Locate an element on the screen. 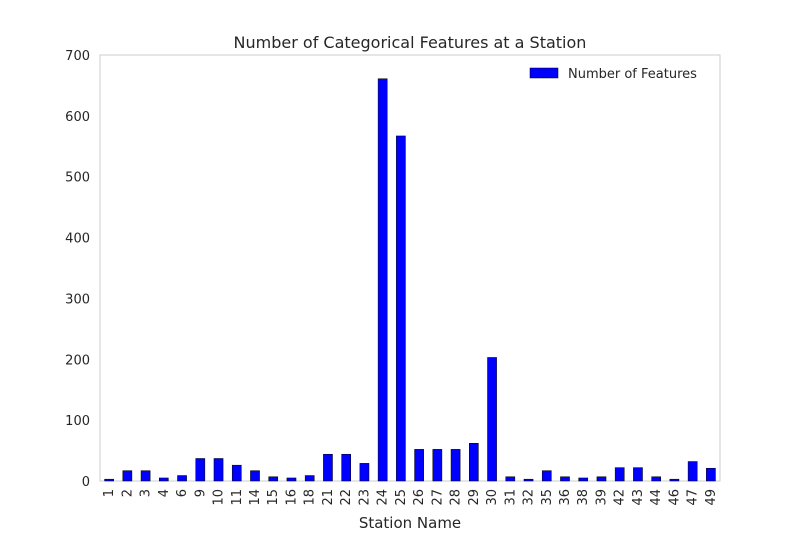 Image resolution: width=800 pixels, height=550 pixels. y-tick-label: 0 is located at coordinates (86, 482).